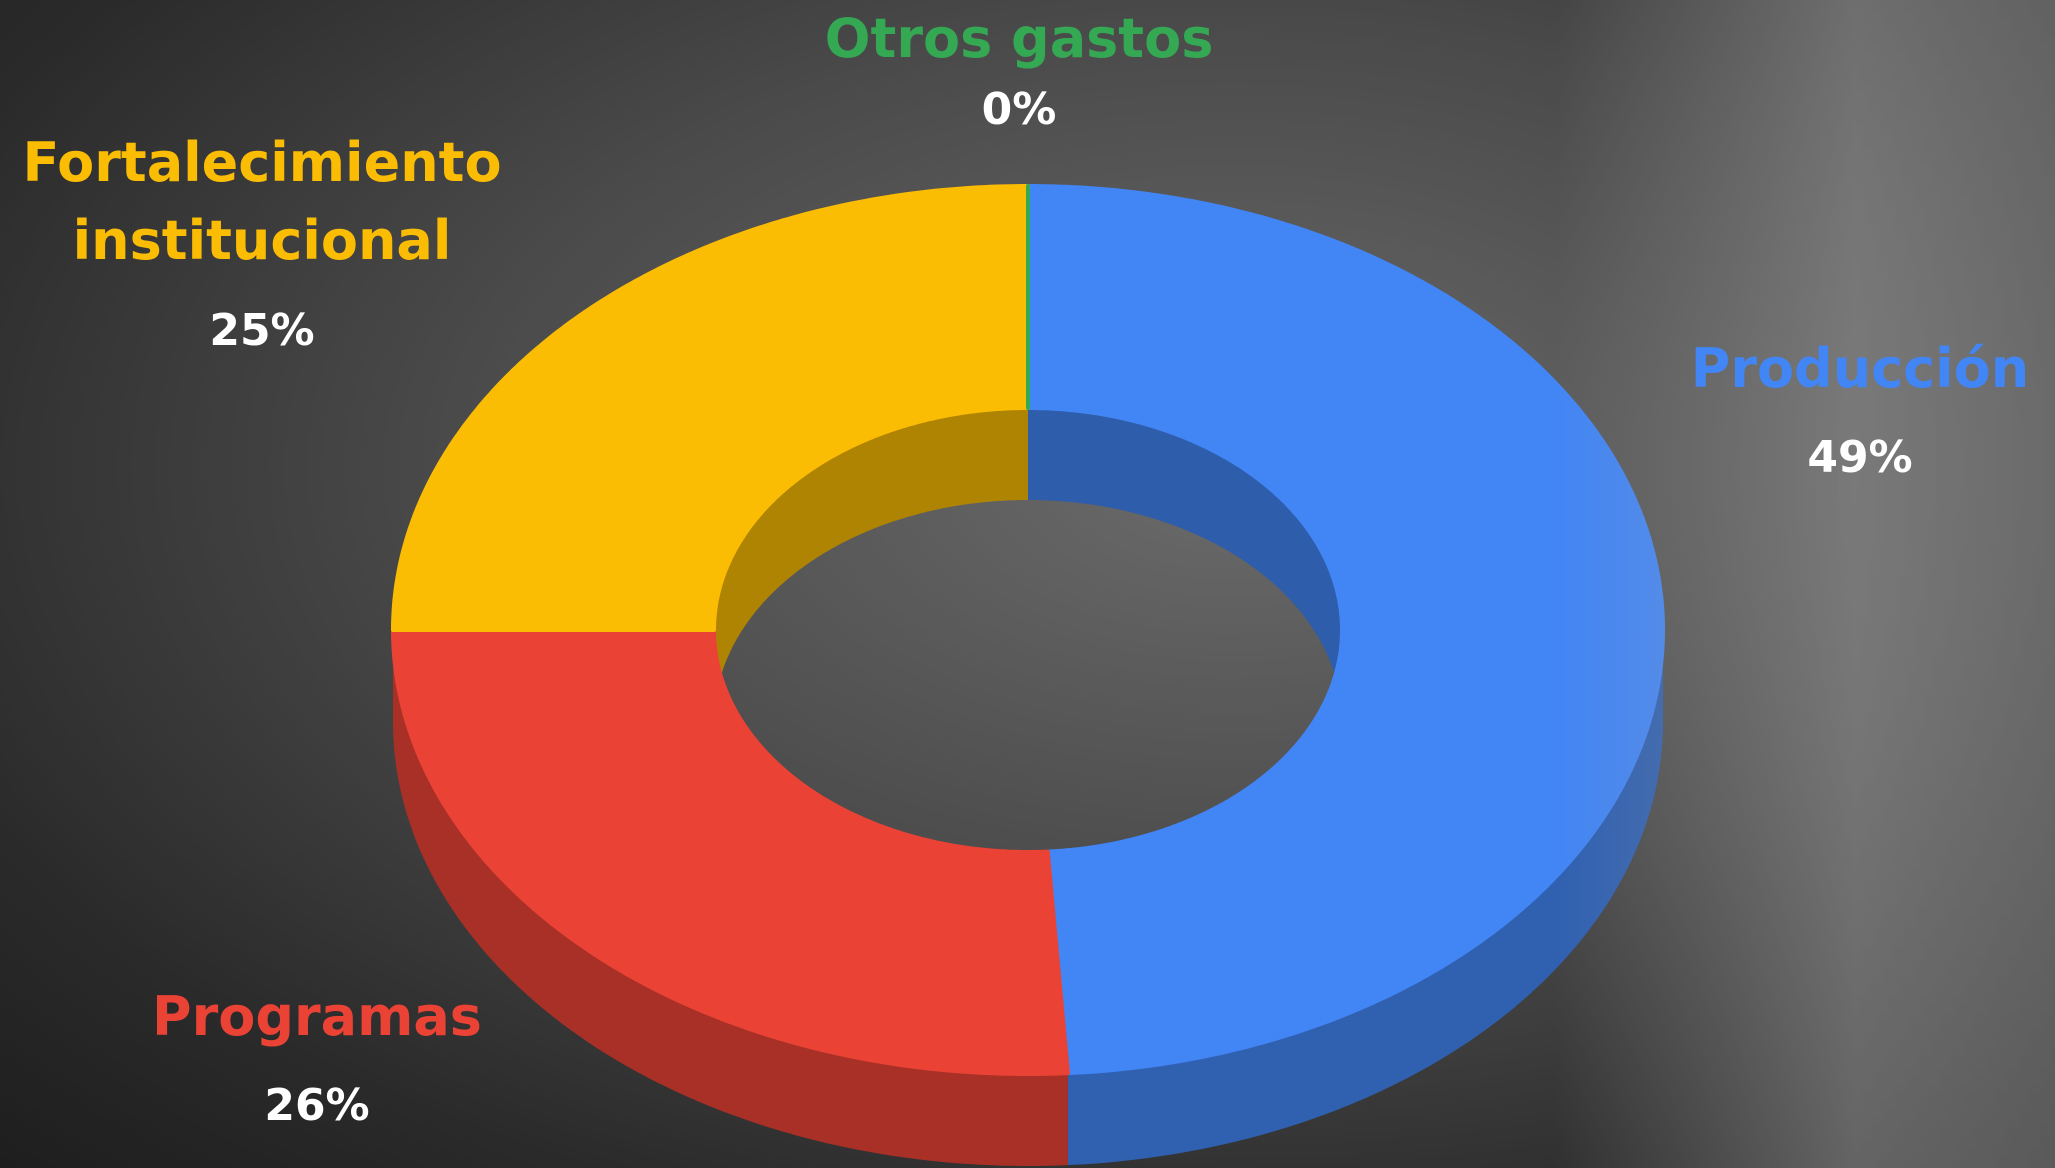 This screenshot has width=2055, height=1168. I want to click on slice-label: Otros gastos 0%, so click(1019, 71).